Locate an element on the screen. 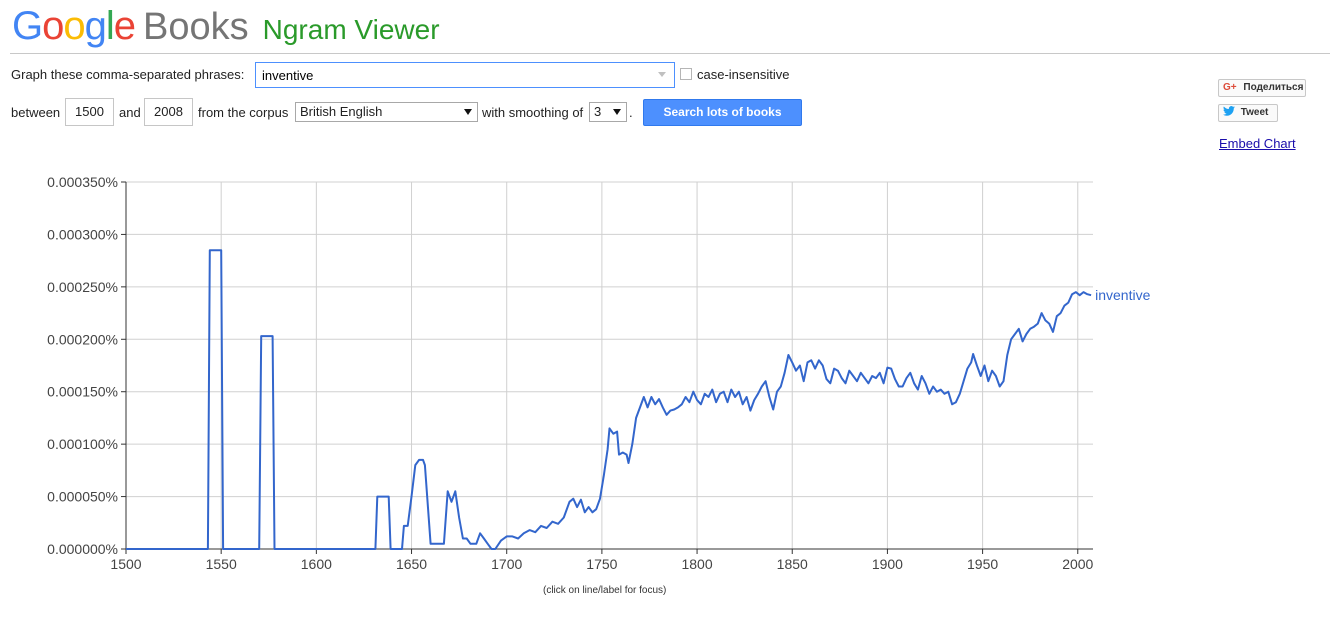 The image size is (1331, 617). x-tick-label: 1600 is located at coordinates (316, 564).